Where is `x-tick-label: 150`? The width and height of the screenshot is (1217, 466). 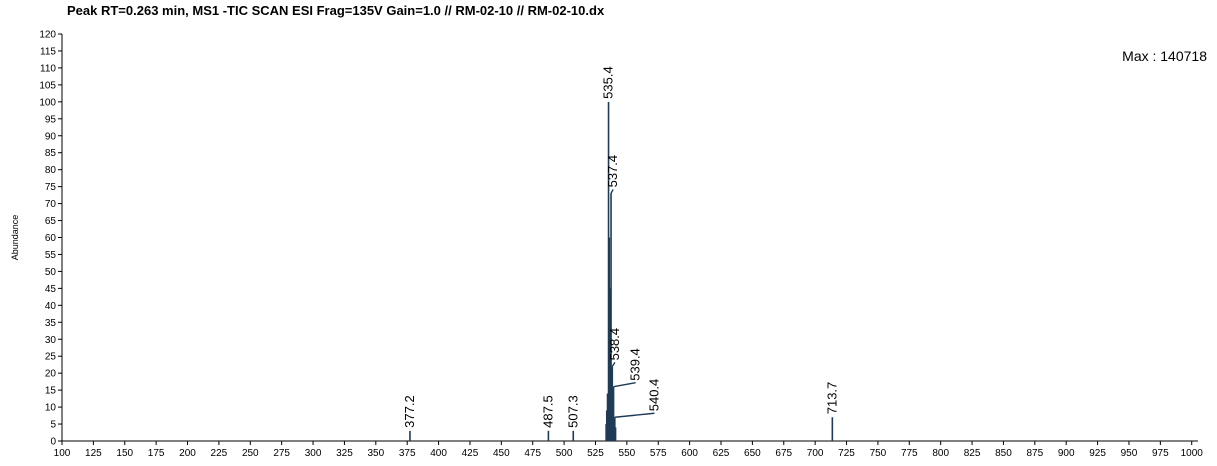
x-tick-label: 150 is located at coordinates (124, 453).